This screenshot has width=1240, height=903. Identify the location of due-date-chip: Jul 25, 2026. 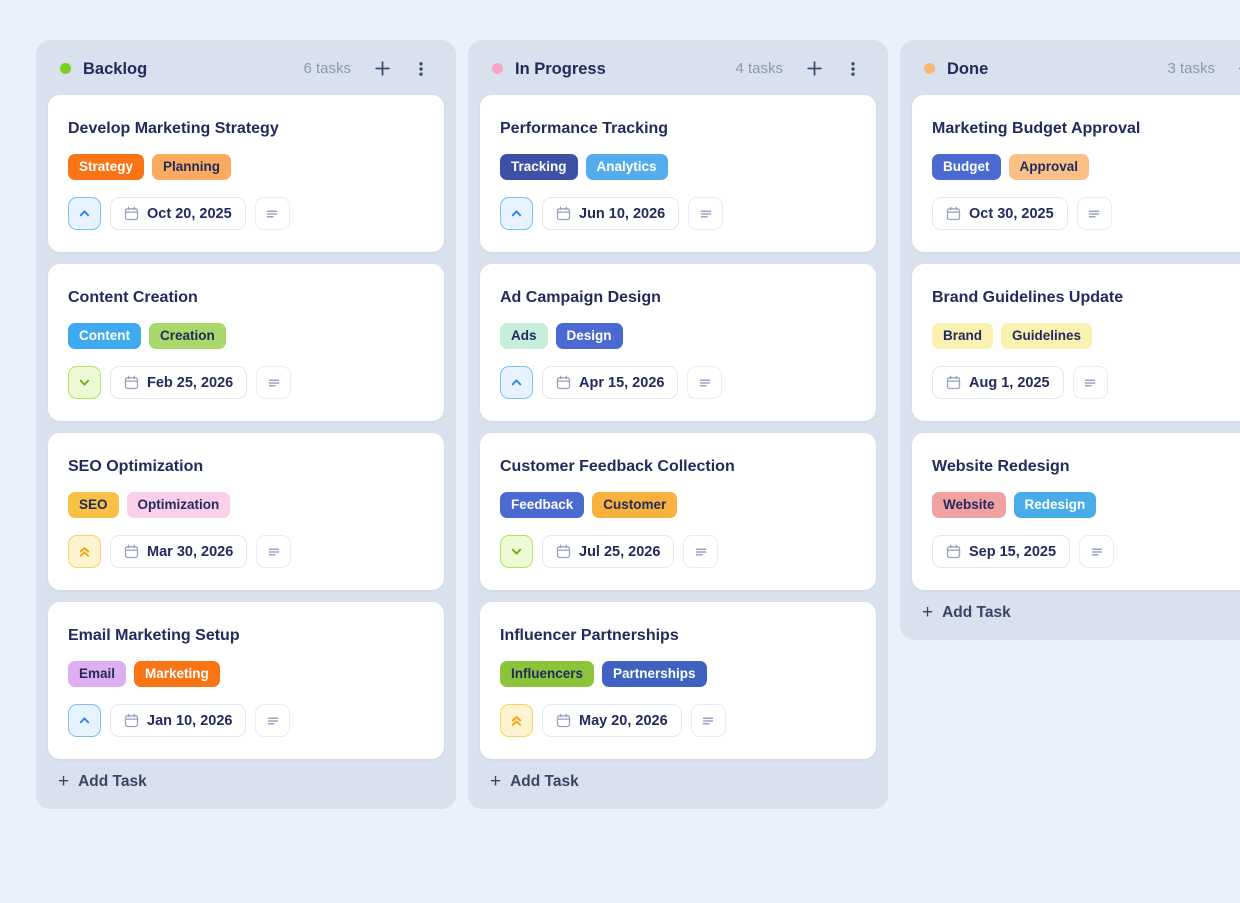
(608, 551).